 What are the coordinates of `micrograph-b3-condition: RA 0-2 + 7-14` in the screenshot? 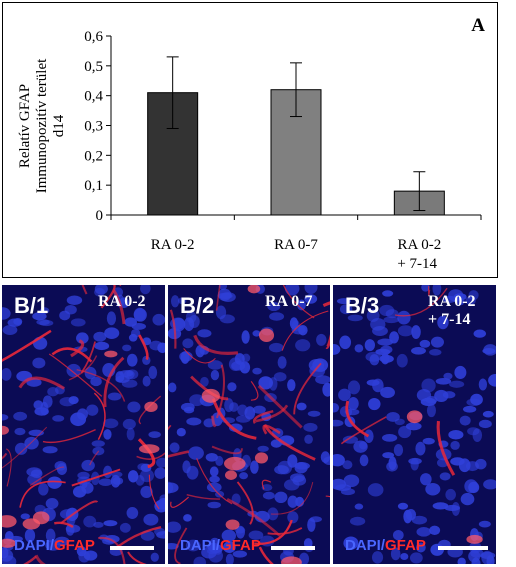 It's located at (452, 310).